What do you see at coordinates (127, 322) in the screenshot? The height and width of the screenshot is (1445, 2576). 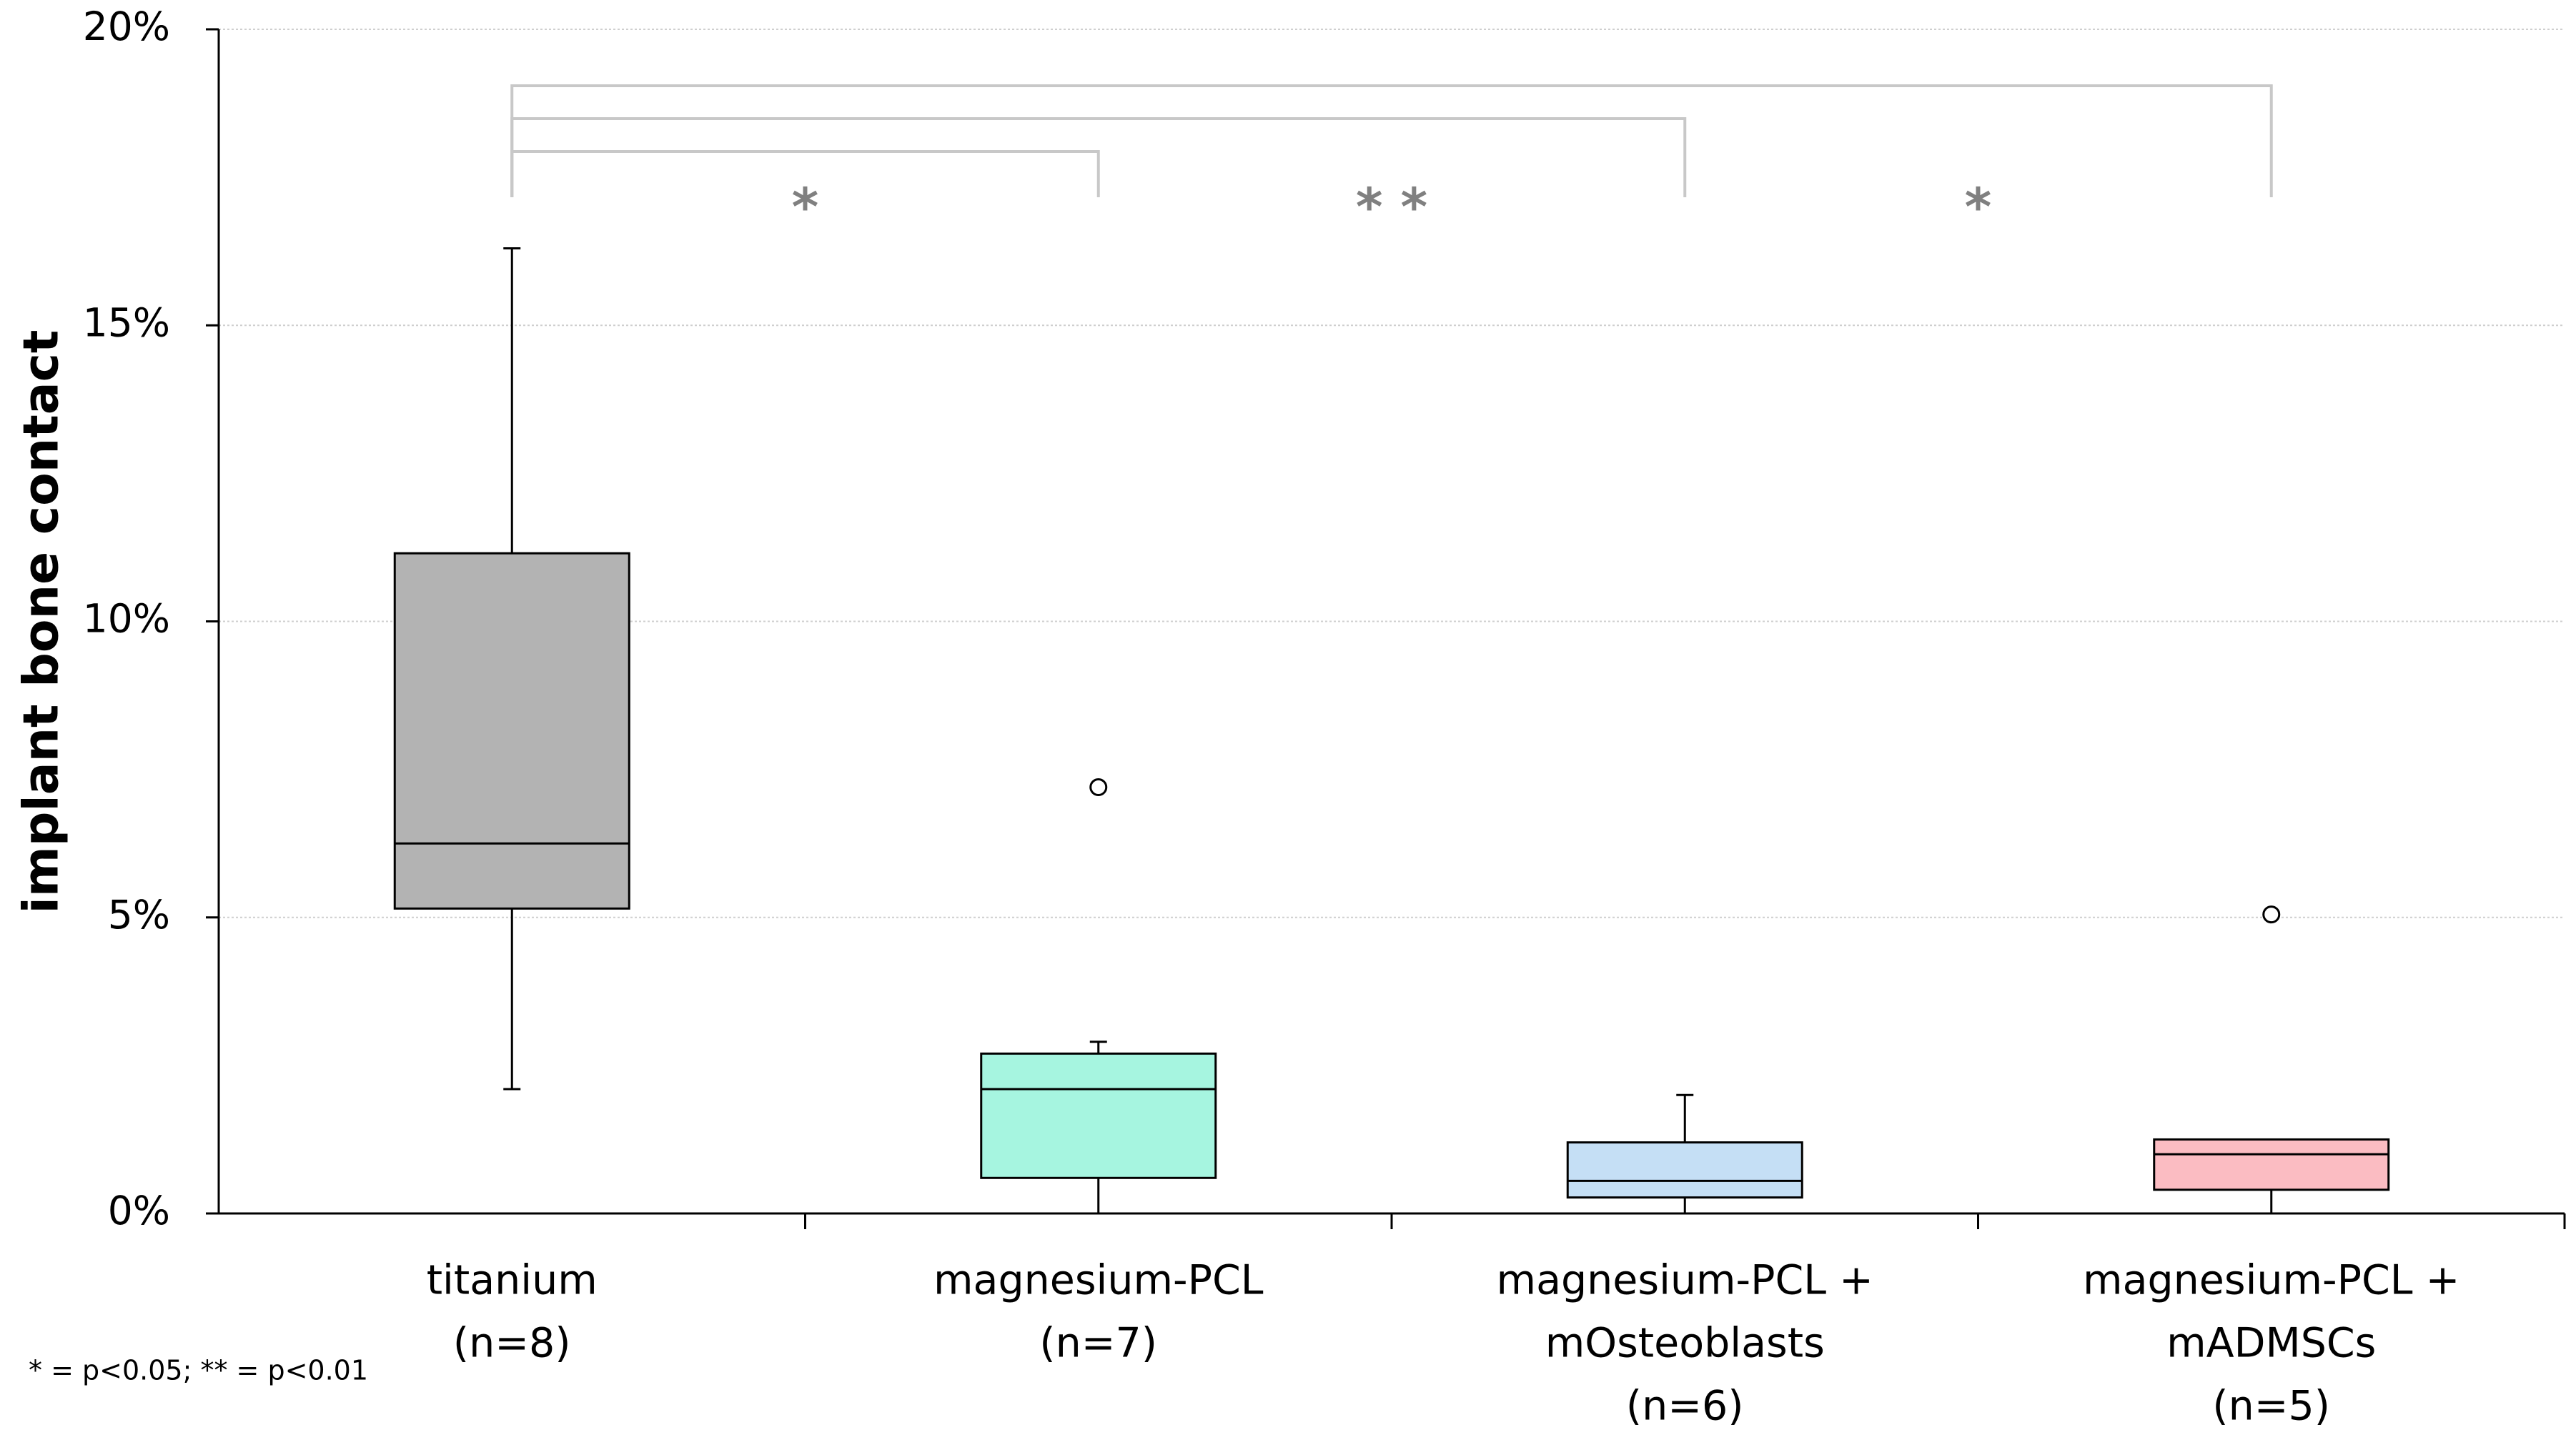 I see `y-tick-label: 15%` at bounding box center [127, 322].